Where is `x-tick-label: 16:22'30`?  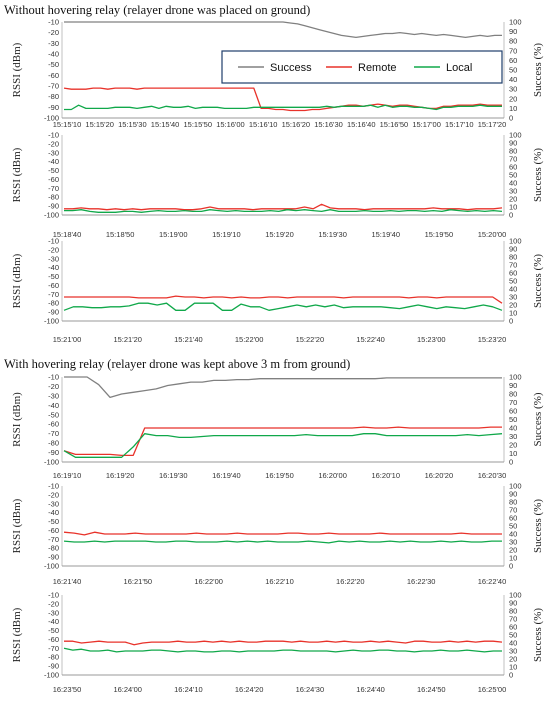 x-tick-label: 16:22'30 is located at coordinates (421, 581).